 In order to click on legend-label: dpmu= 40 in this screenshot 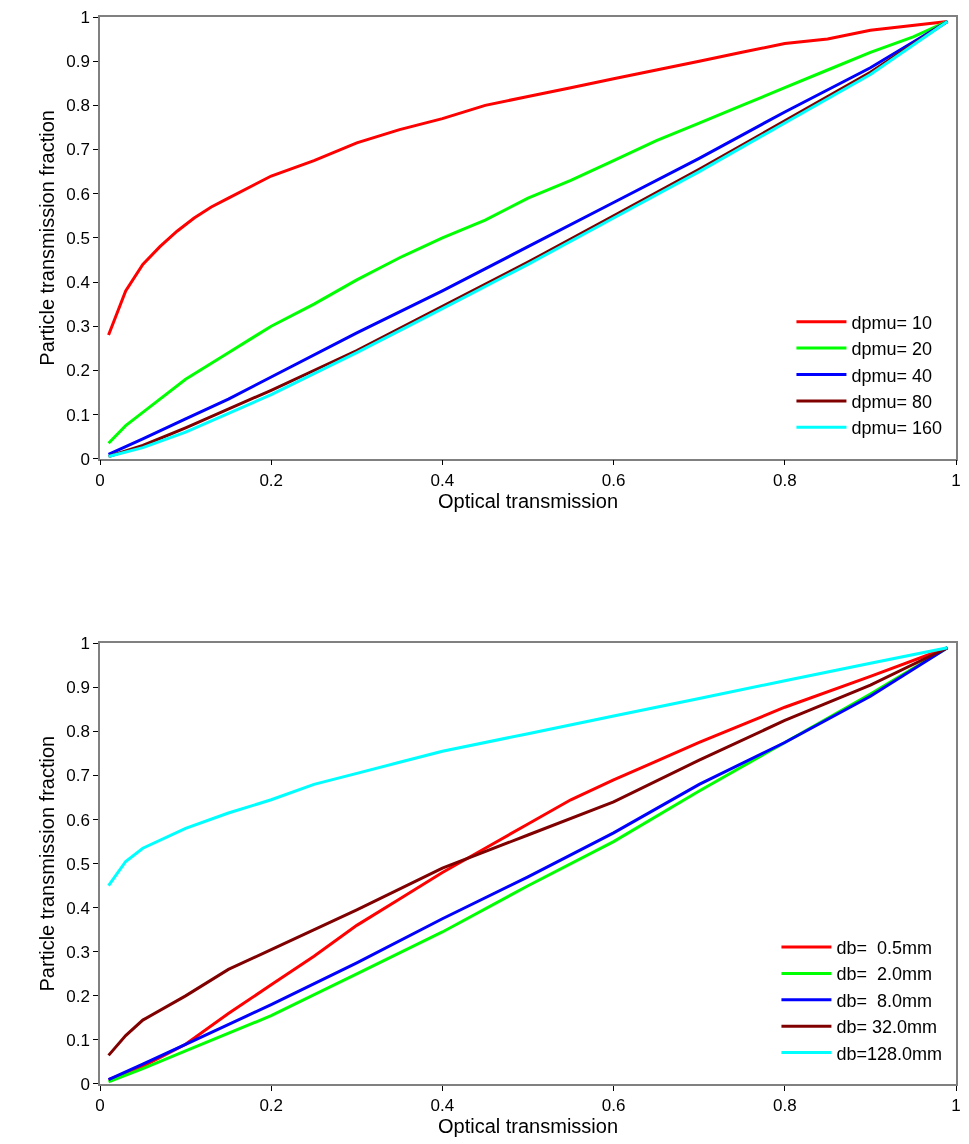, I will do `click(891, 375)`.